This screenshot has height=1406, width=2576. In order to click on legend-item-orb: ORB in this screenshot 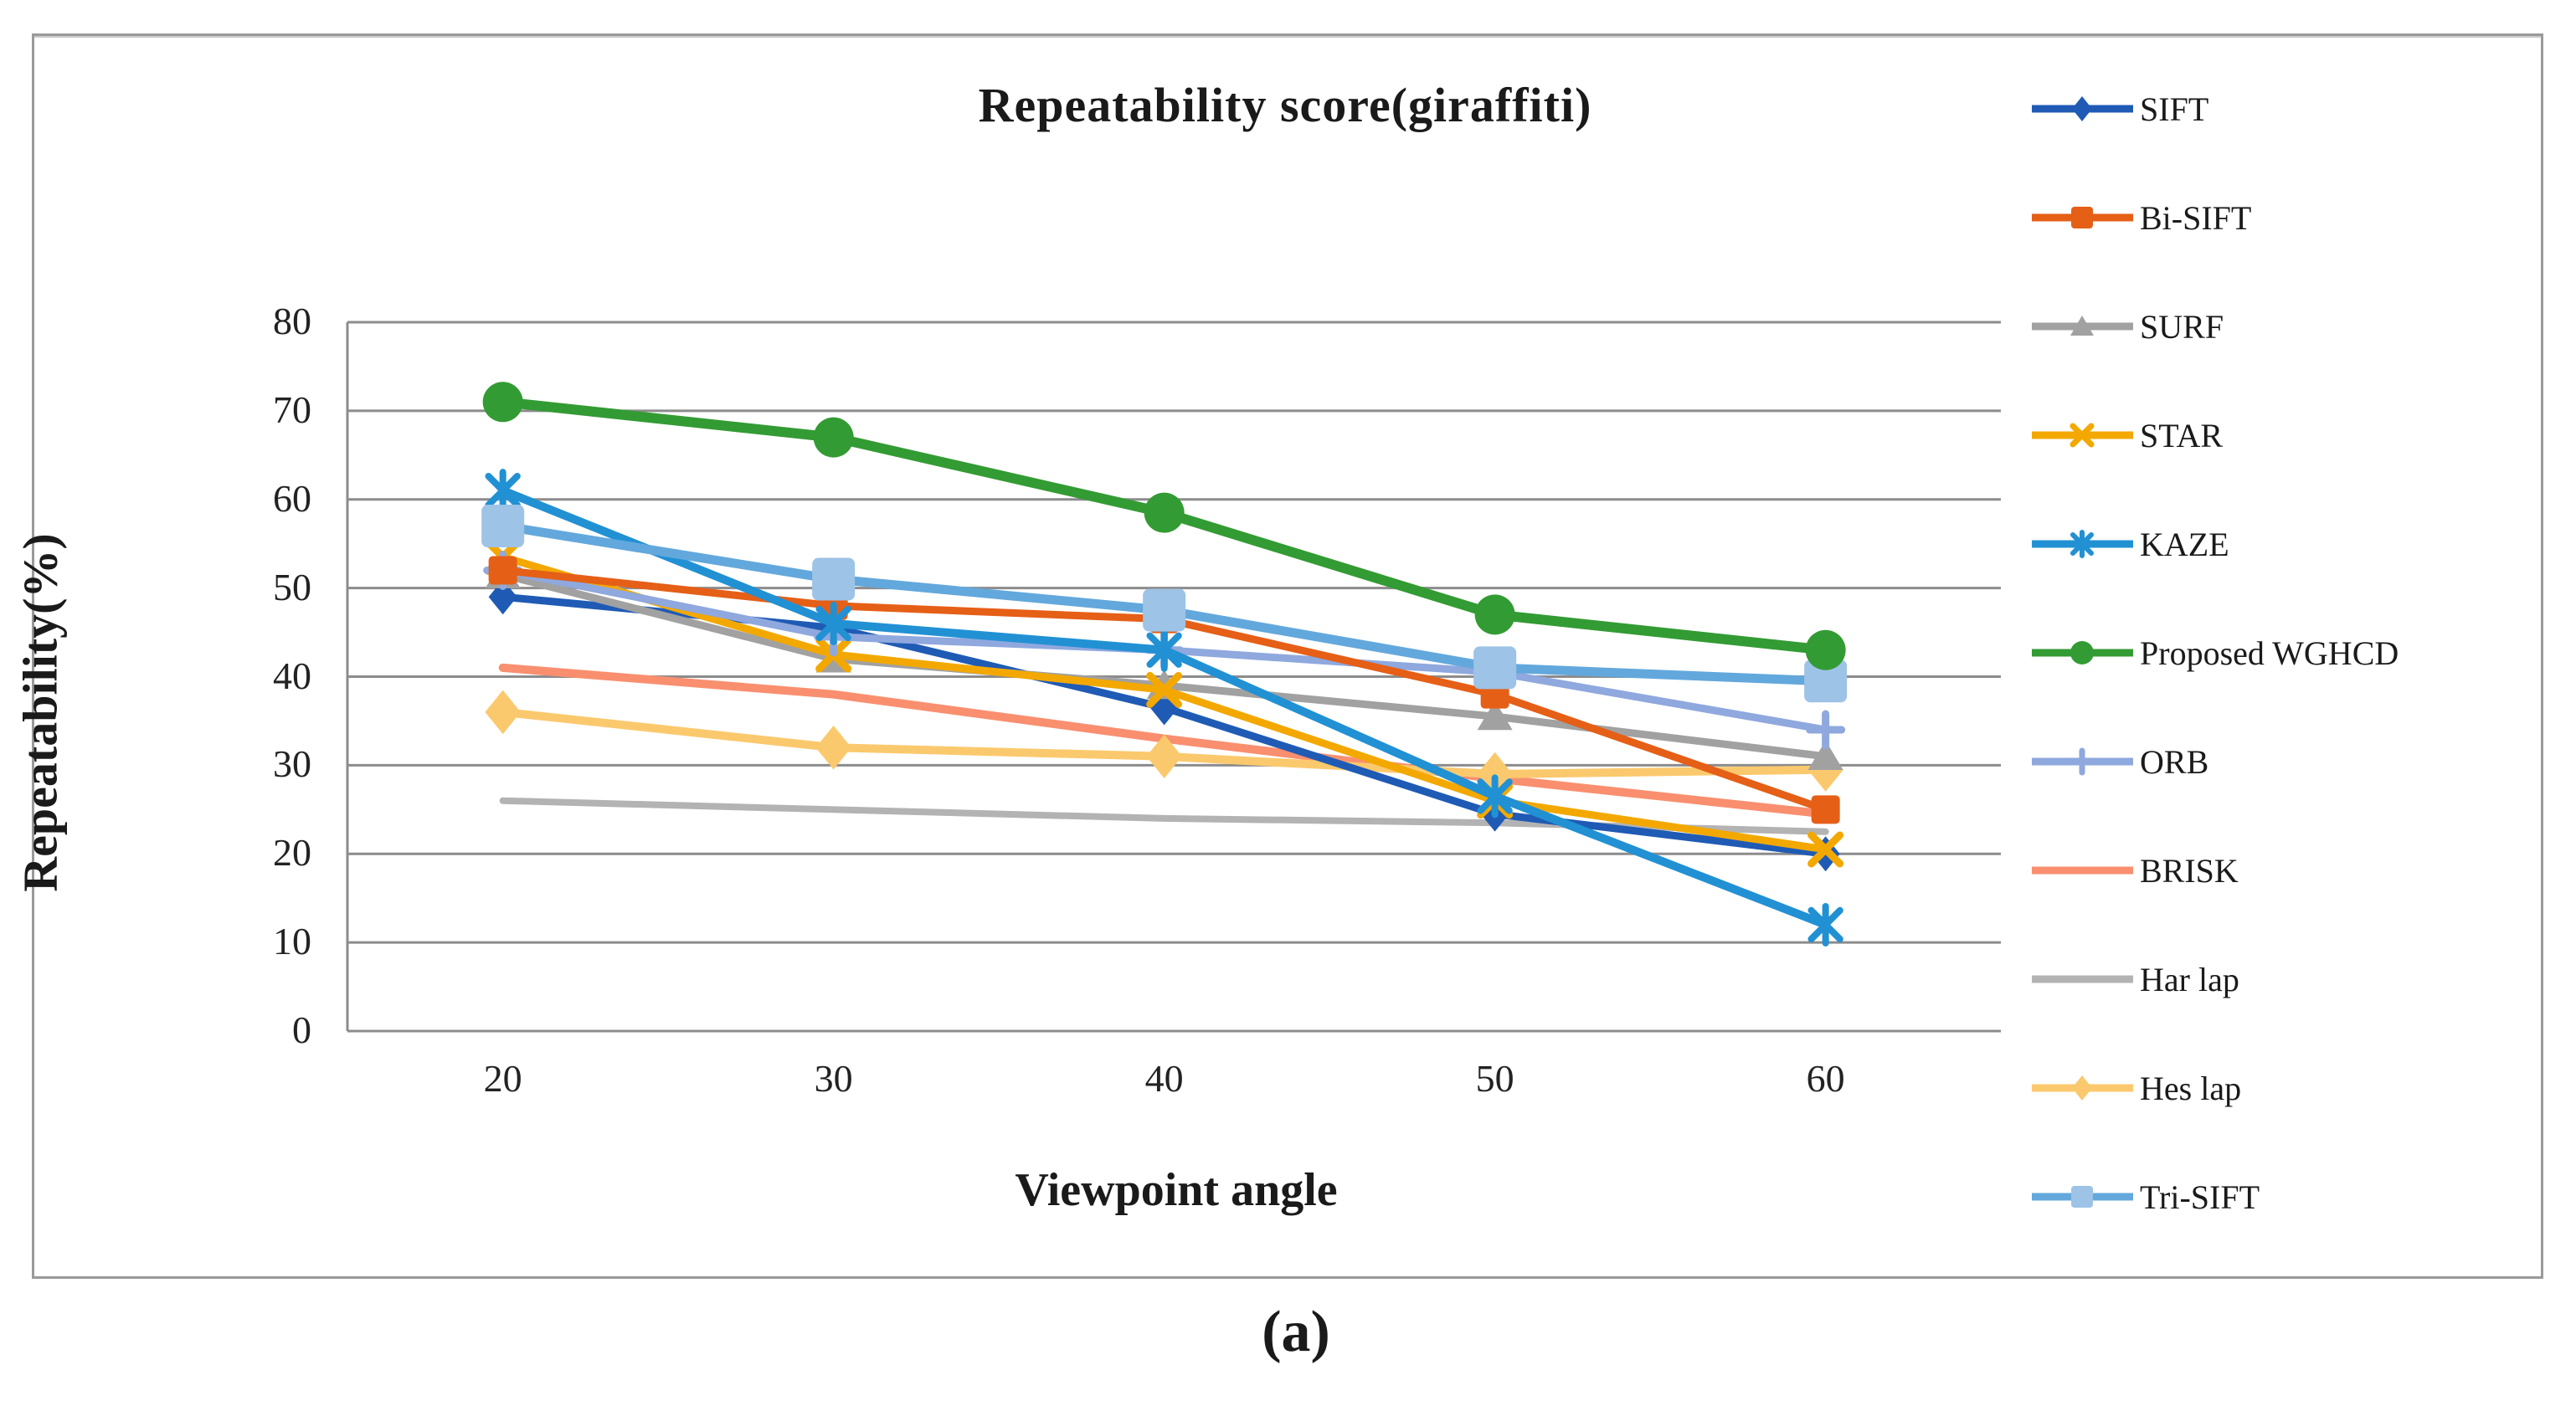, I will do `click(2119, 762)`.